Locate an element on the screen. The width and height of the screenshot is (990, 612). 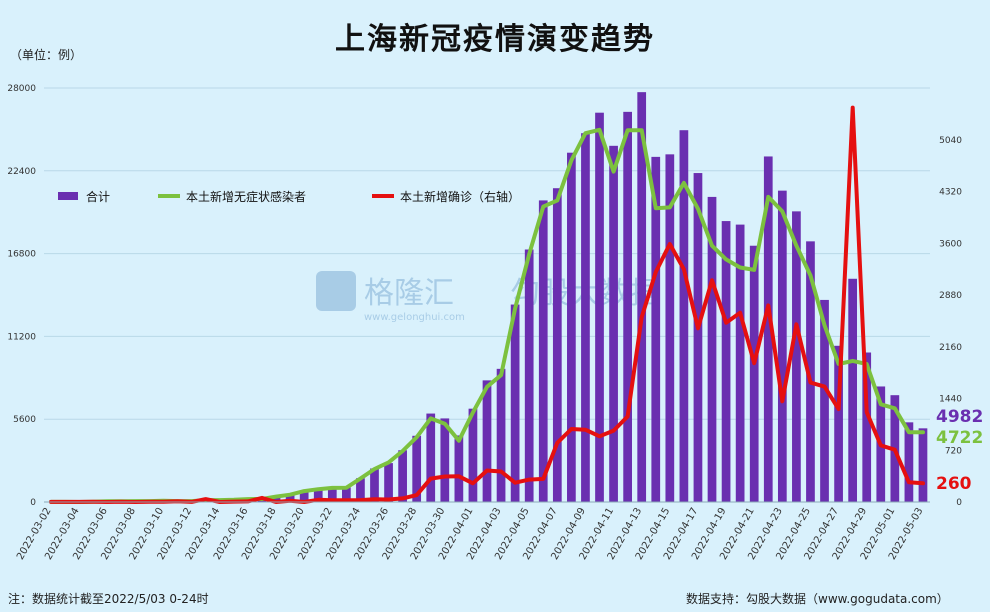
y-right-tick-label: 2160 is located at coordinates (950, 348).